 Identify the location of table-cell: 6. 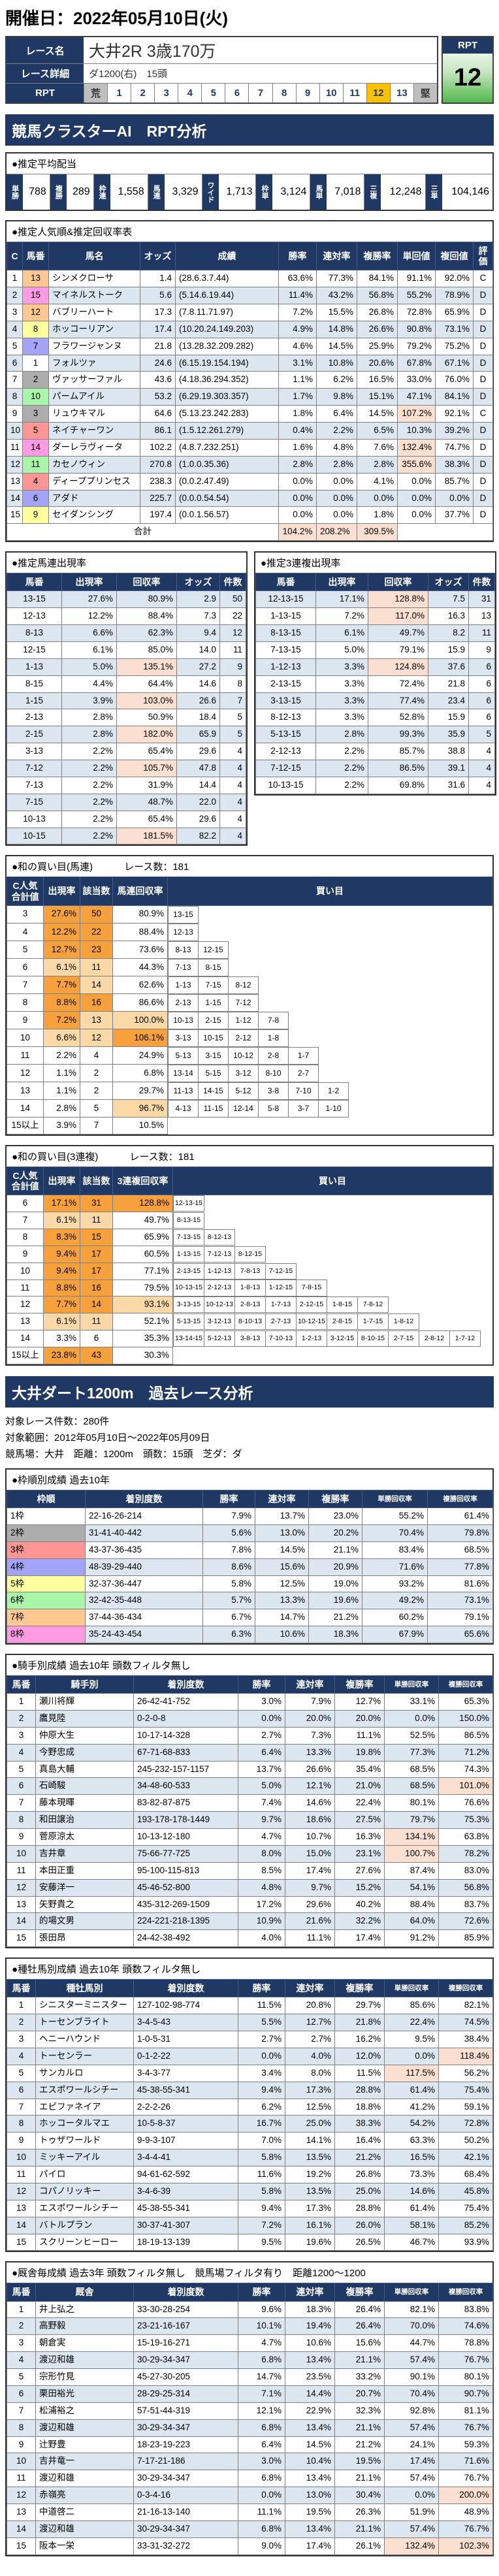
(482, 718).